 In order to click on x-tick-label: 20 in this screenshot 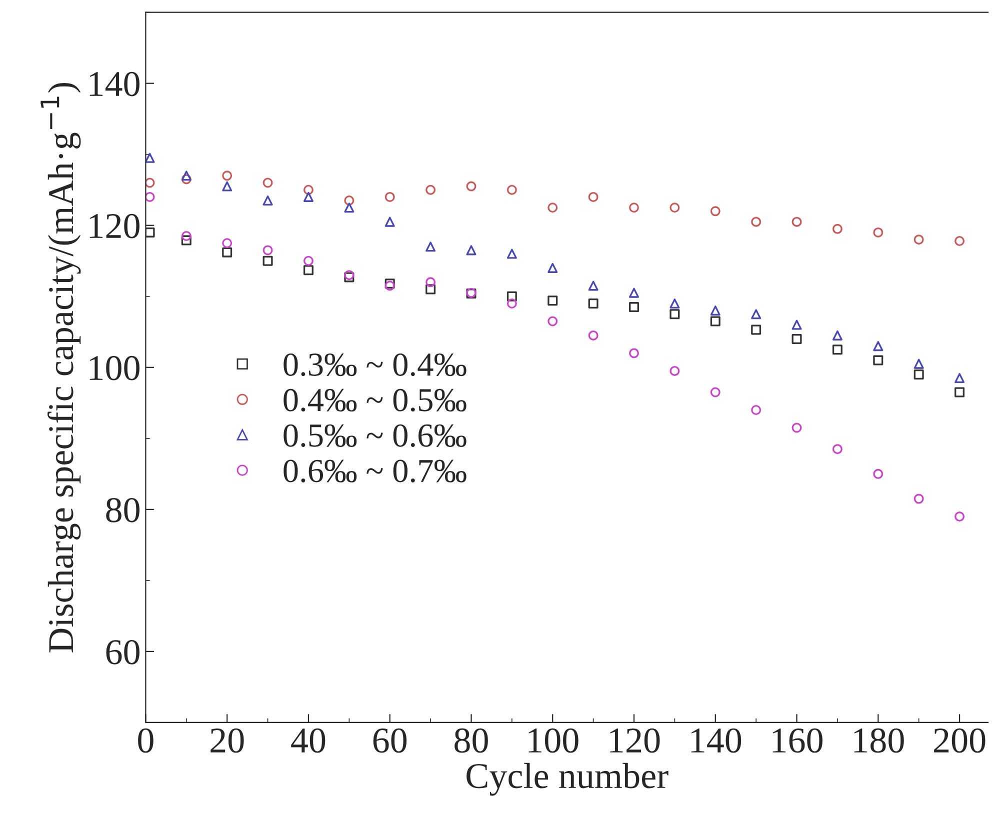, I will do `click(227, 740)`.